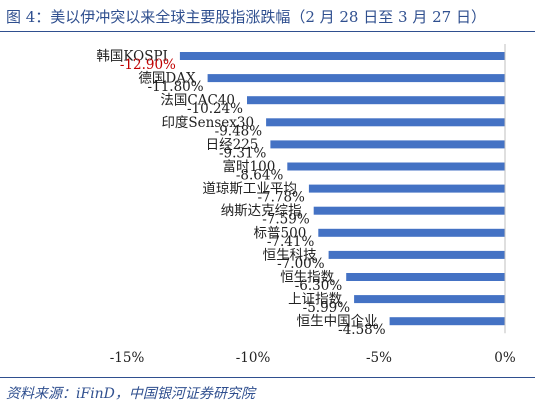  I want to click on category-label: 日经225, so click(232, 145).